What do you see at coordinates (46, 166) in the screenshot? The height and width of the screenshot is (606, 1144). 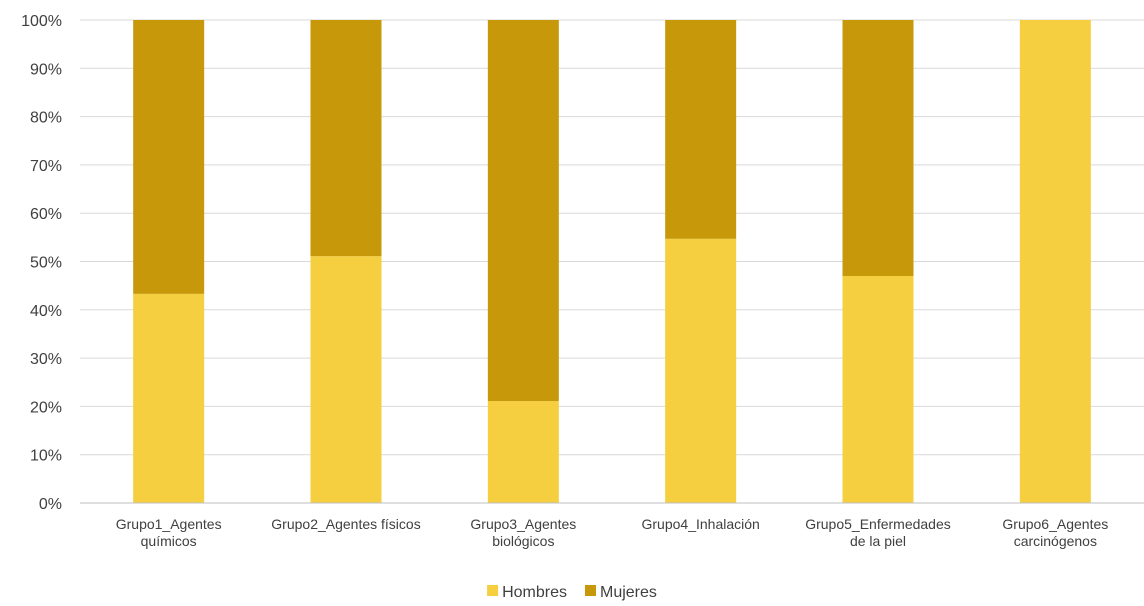 I see `y-tick-label: 70%` at bounding box center [46, 166].